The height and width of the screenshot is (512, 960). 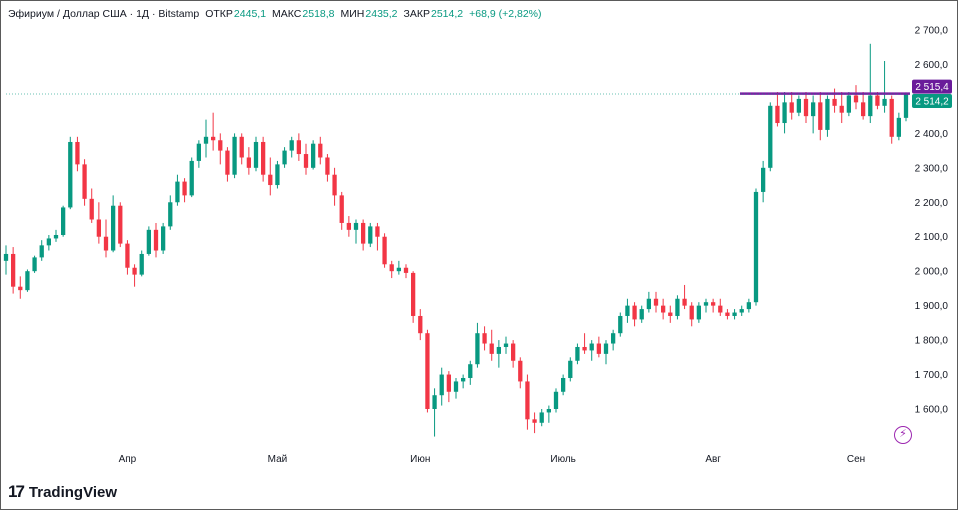 What do you see at coordinates (903, 435) in the screenshot?
I see `bolt-icon: ⚡` at bounding box center [903, 435].